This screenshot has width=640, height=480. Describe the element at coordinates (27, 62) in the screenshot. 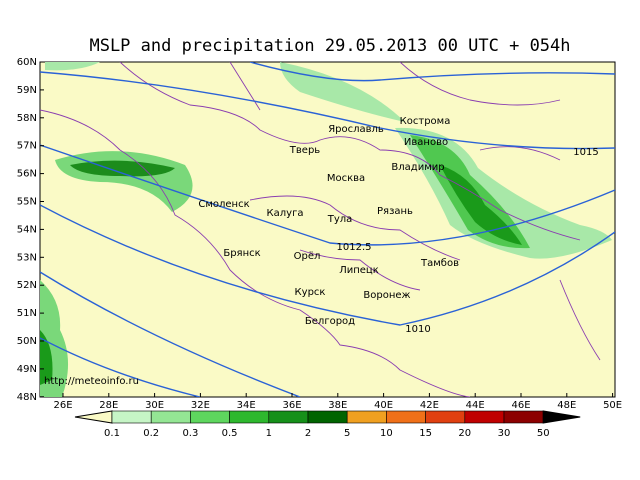

I see `latitude-label: 60N` at that location.